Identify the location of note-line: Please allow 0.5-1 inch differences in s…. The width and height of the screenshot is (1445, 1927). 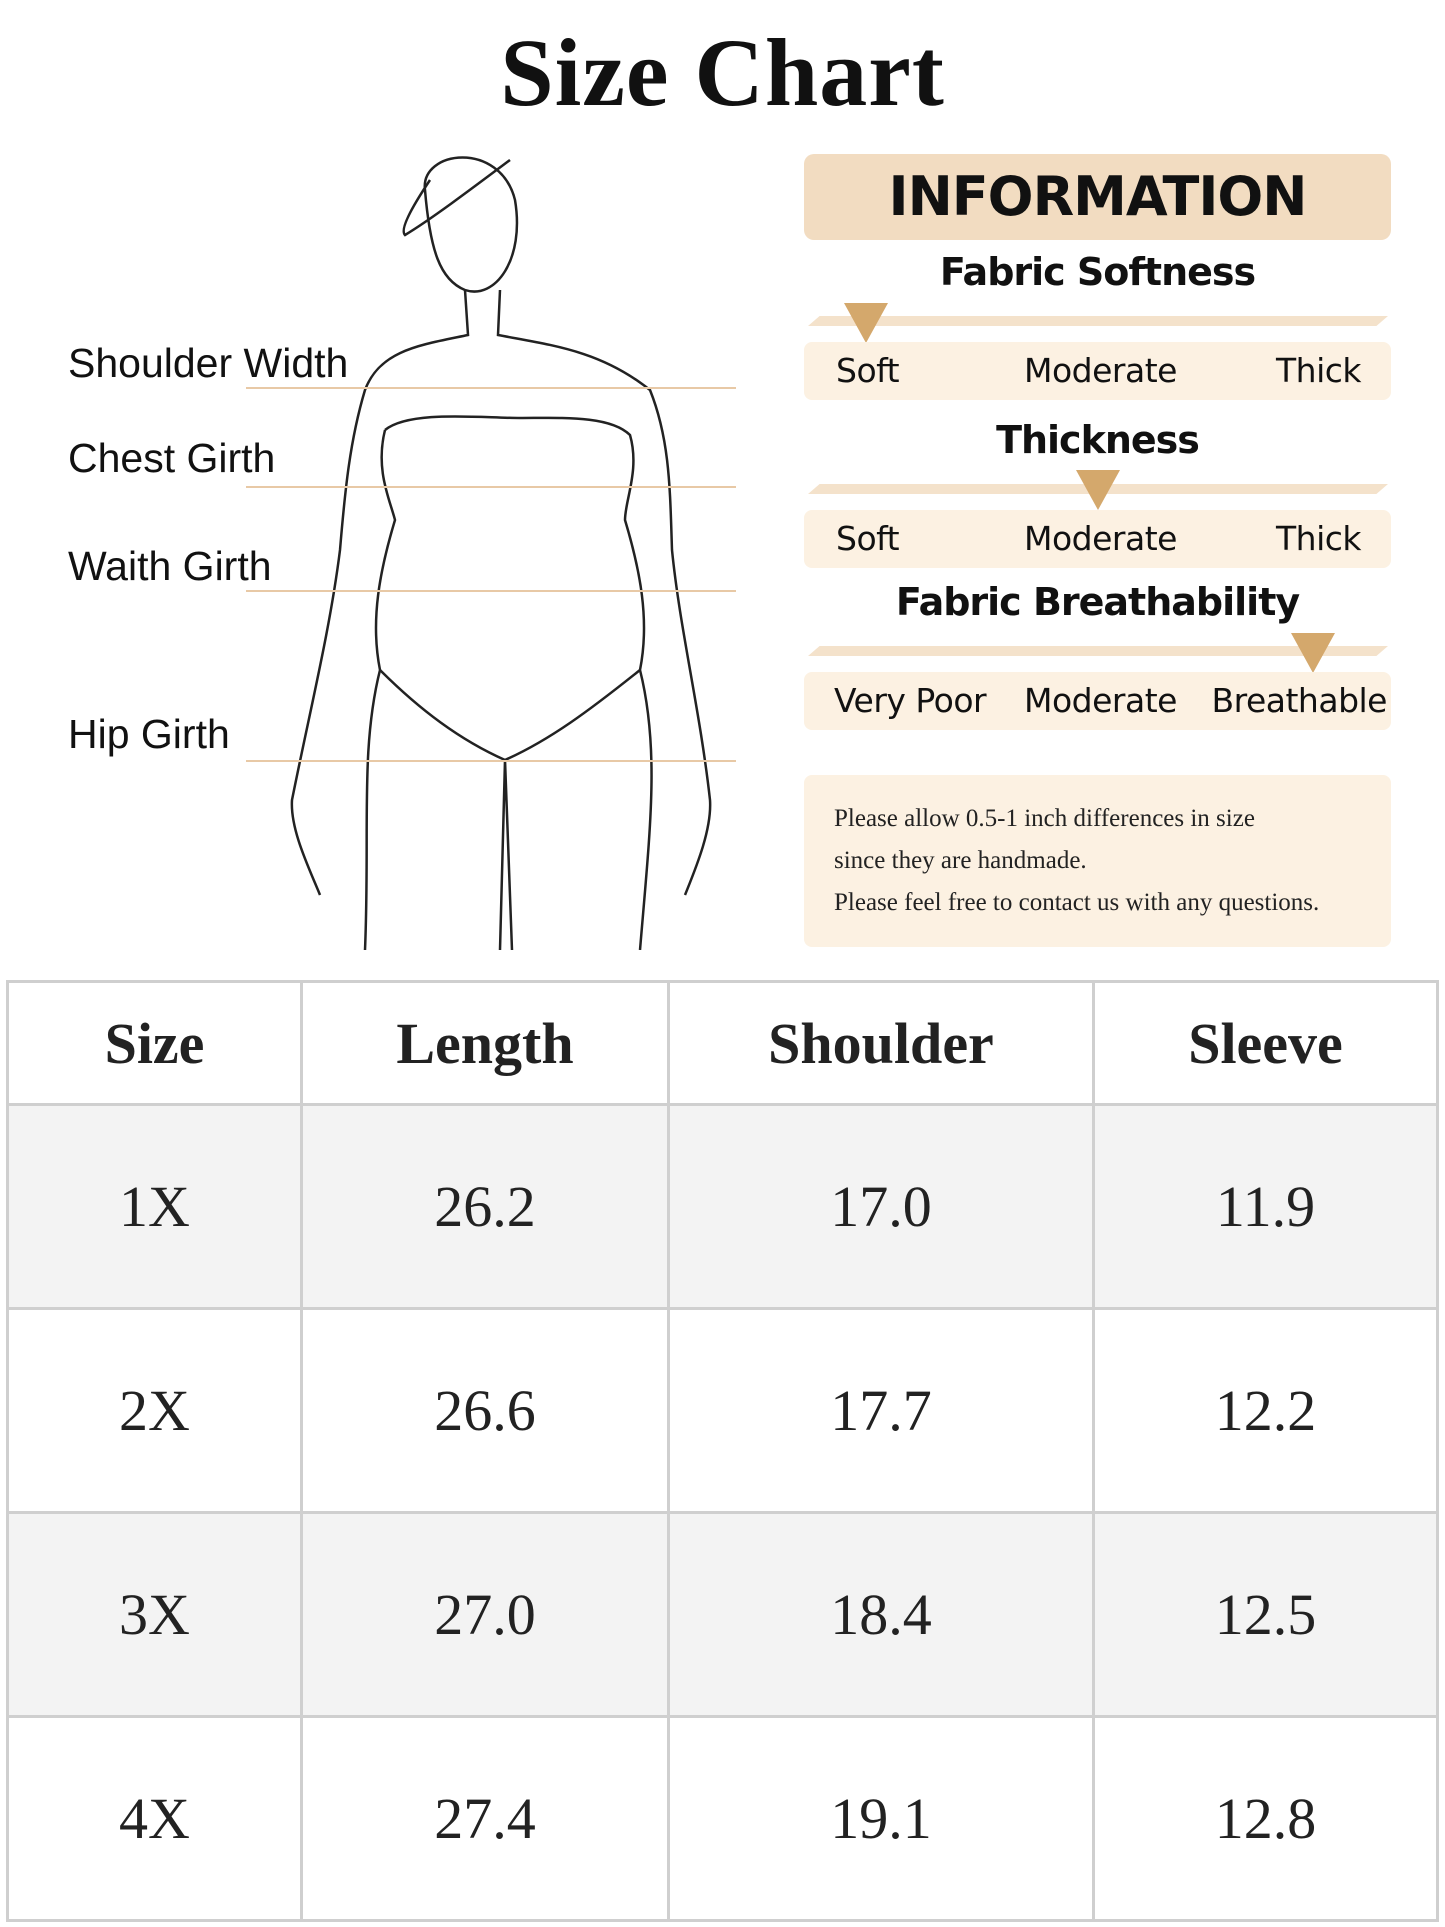
(1044, 818).